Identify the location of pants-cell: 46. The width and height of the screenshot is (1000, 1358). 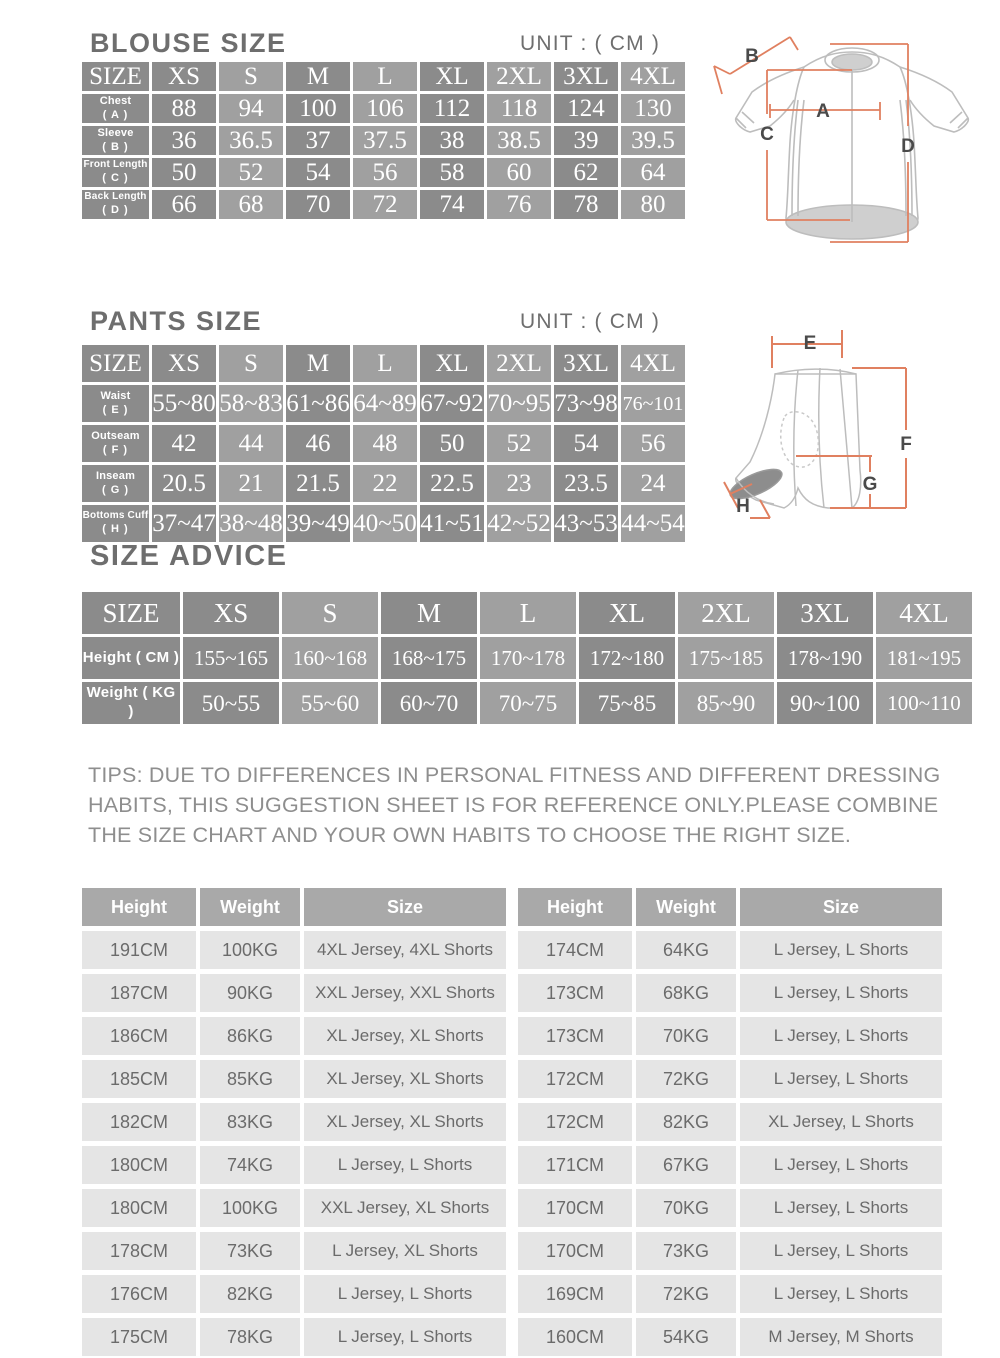
(318, 443).